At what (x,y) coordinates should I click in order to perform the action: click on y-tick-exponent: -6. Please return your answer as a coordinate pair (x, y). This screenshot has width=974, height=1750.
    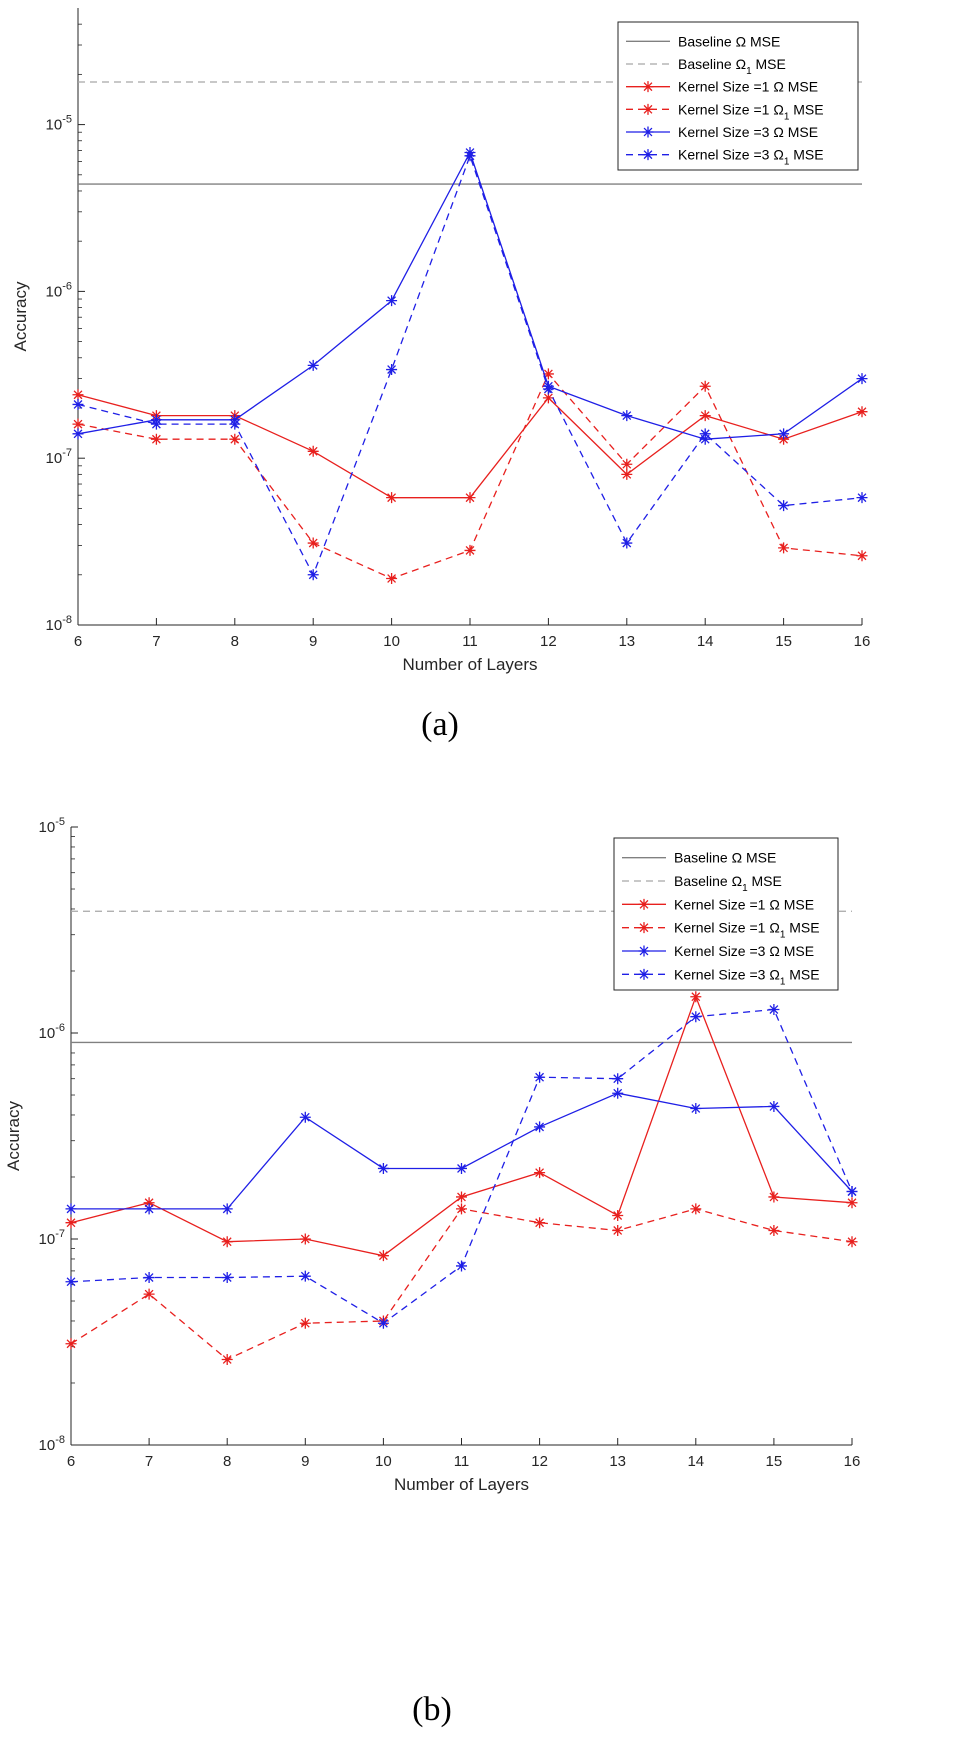
    Looking at the image, I should click on (67, 286).